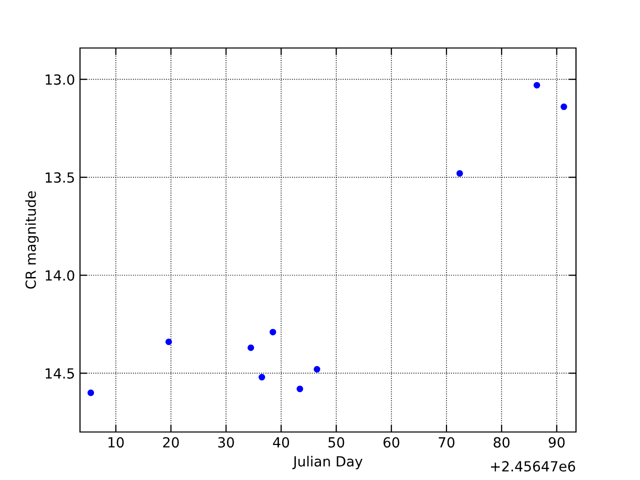 The height and width of the screenshot is (480, 640). I want to click on x-tick-label: 80, so click(502, 442).